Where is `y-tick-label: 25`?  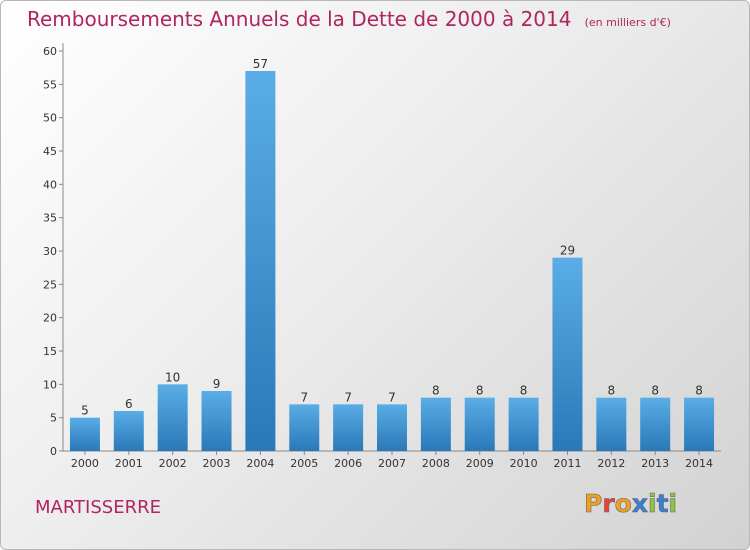 y-tick-label: 25 is located at coordinates (50, 284).